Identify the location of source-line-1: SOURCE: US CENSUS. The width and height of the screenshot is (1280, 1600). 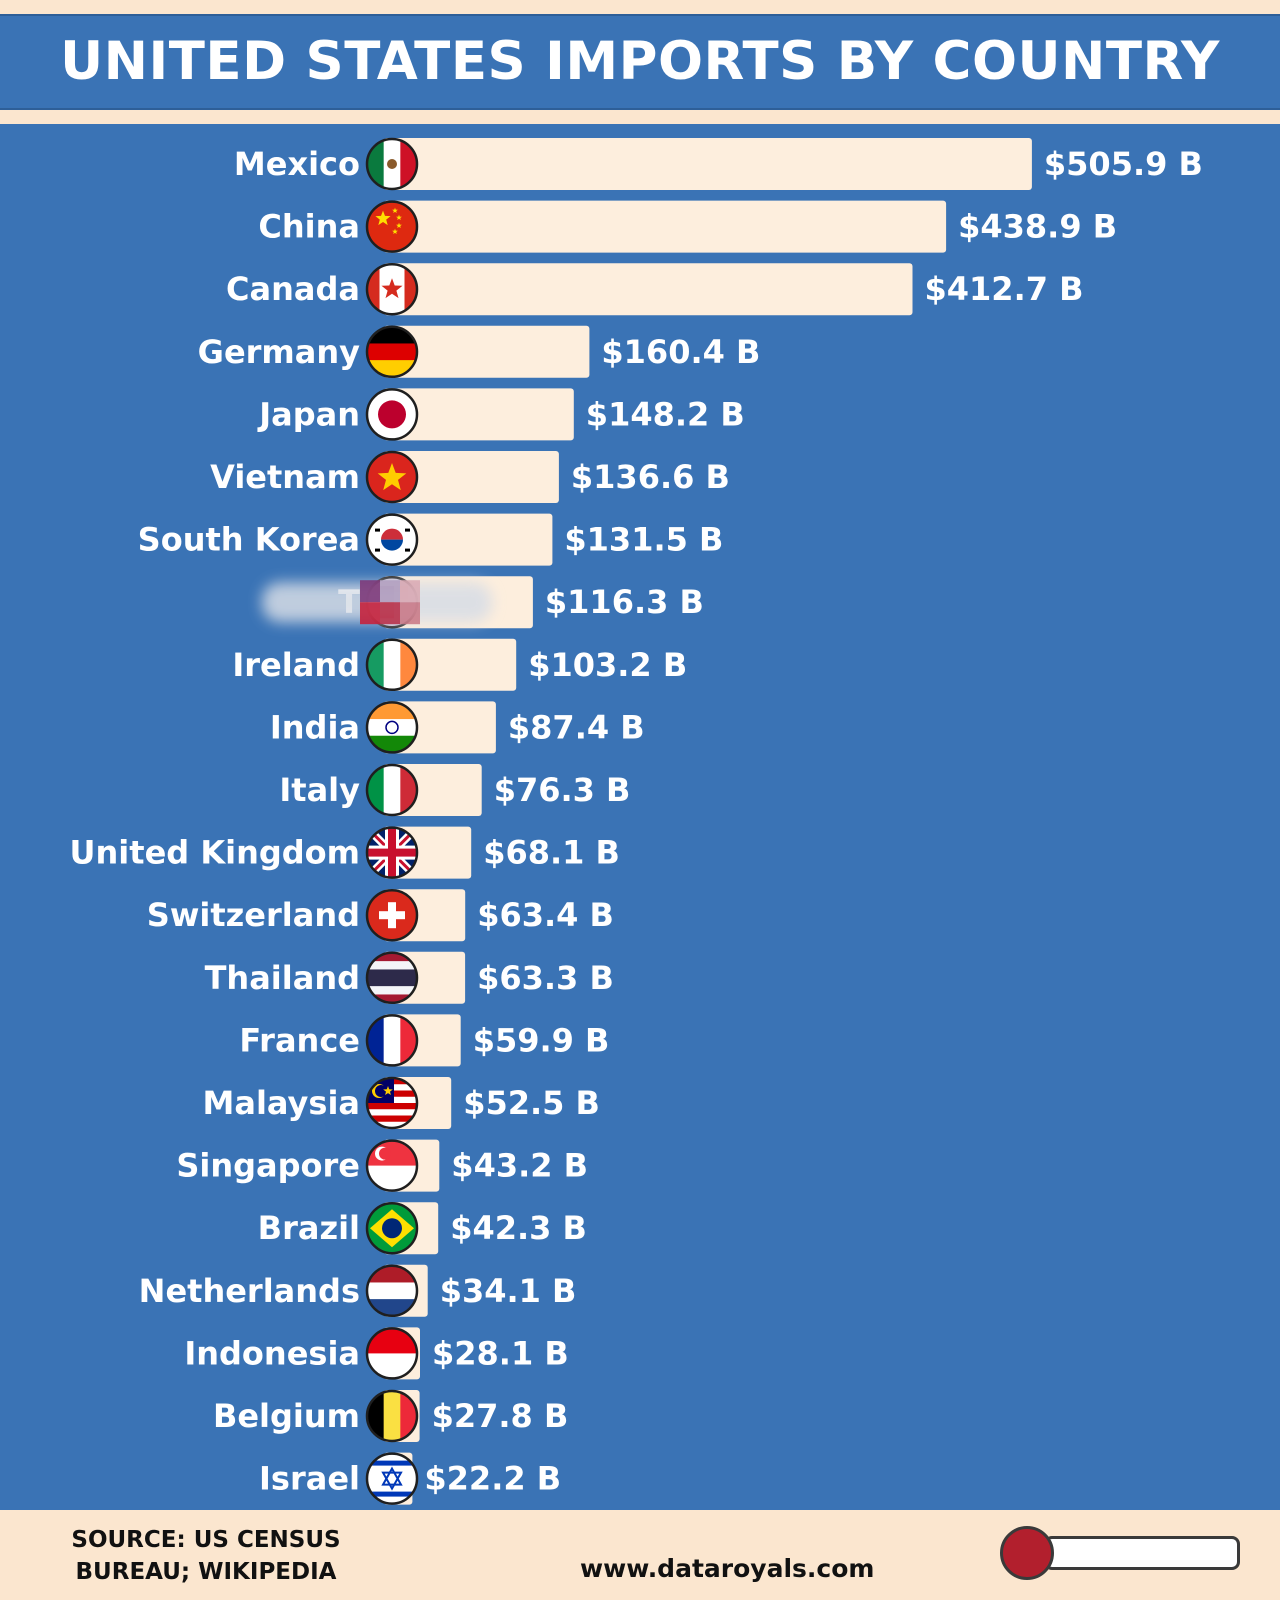
(206, 1540).